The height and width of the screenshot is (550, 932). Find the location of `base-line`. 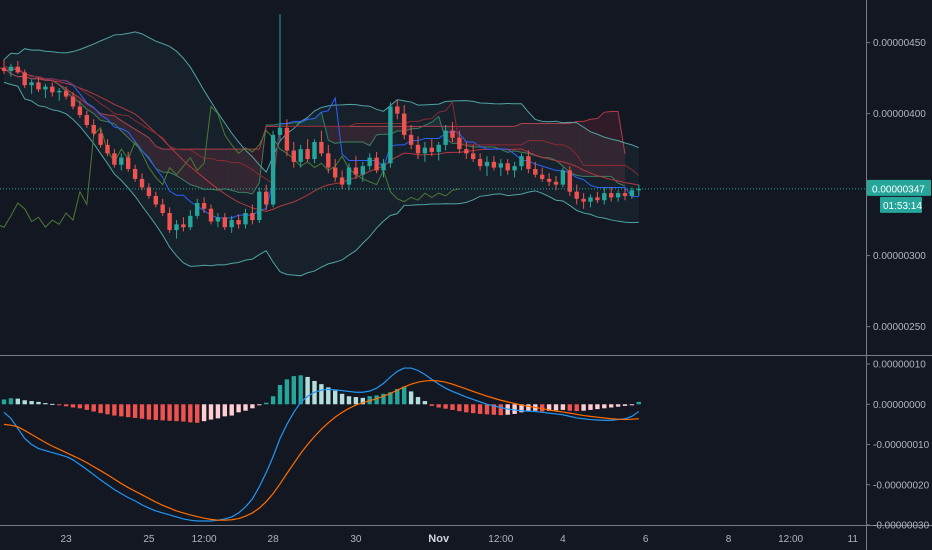

base-line is located at coordinates (321, 125).